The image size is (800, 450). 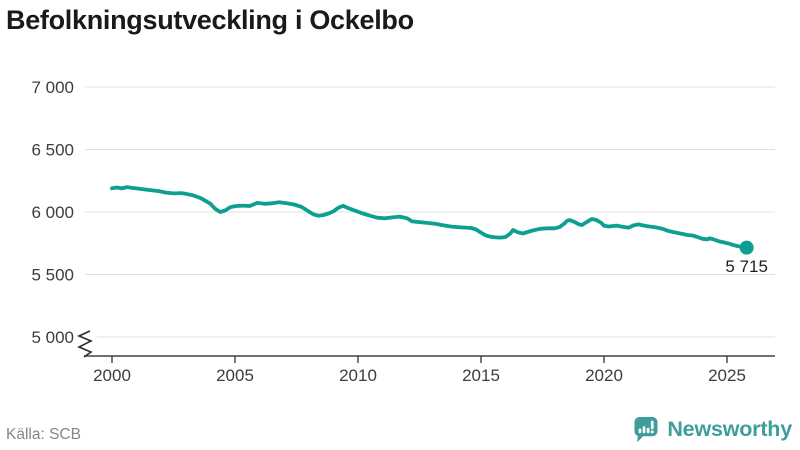 I want to click on y-axis-tick-label: 6 500, so click(x=52, y=150).